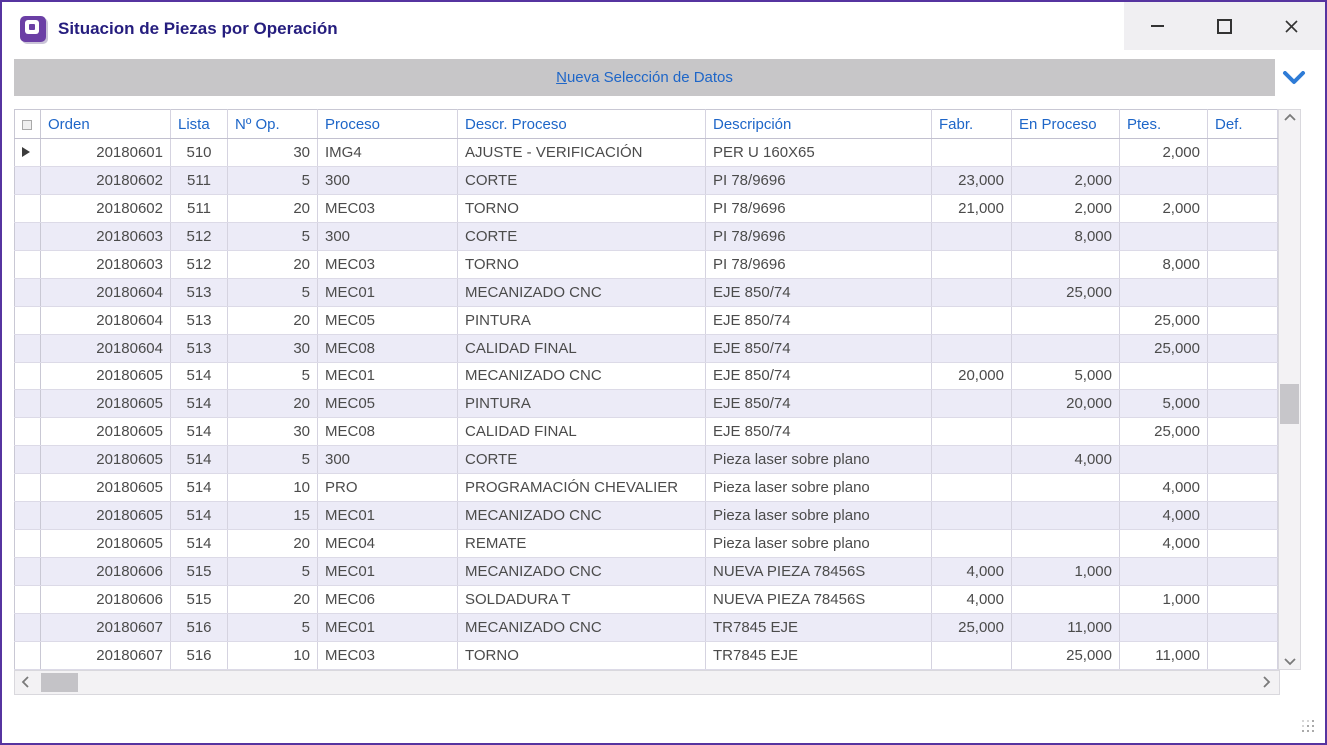  Describe the element at coordinates (105, 236) in the screenshot. I see `cell: 20180603` at that location.